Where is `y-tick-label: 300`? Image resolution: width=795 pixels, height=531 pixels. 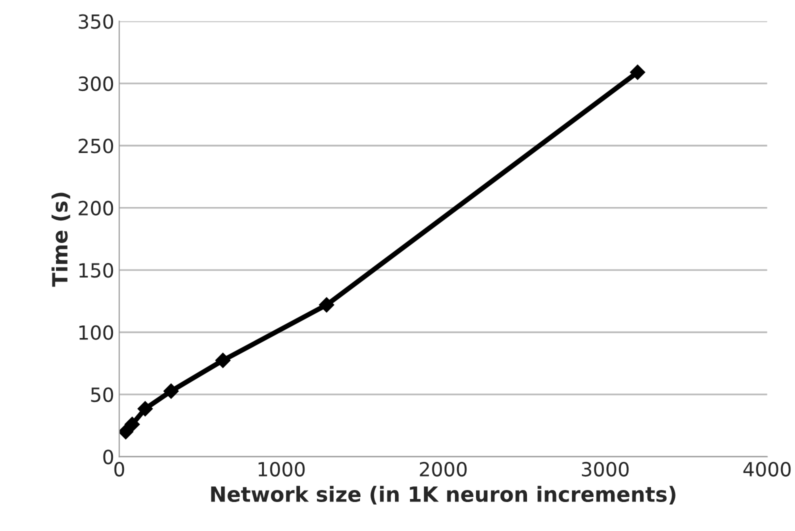
y-tick-label: 300 is located at coordinates (96, 84).